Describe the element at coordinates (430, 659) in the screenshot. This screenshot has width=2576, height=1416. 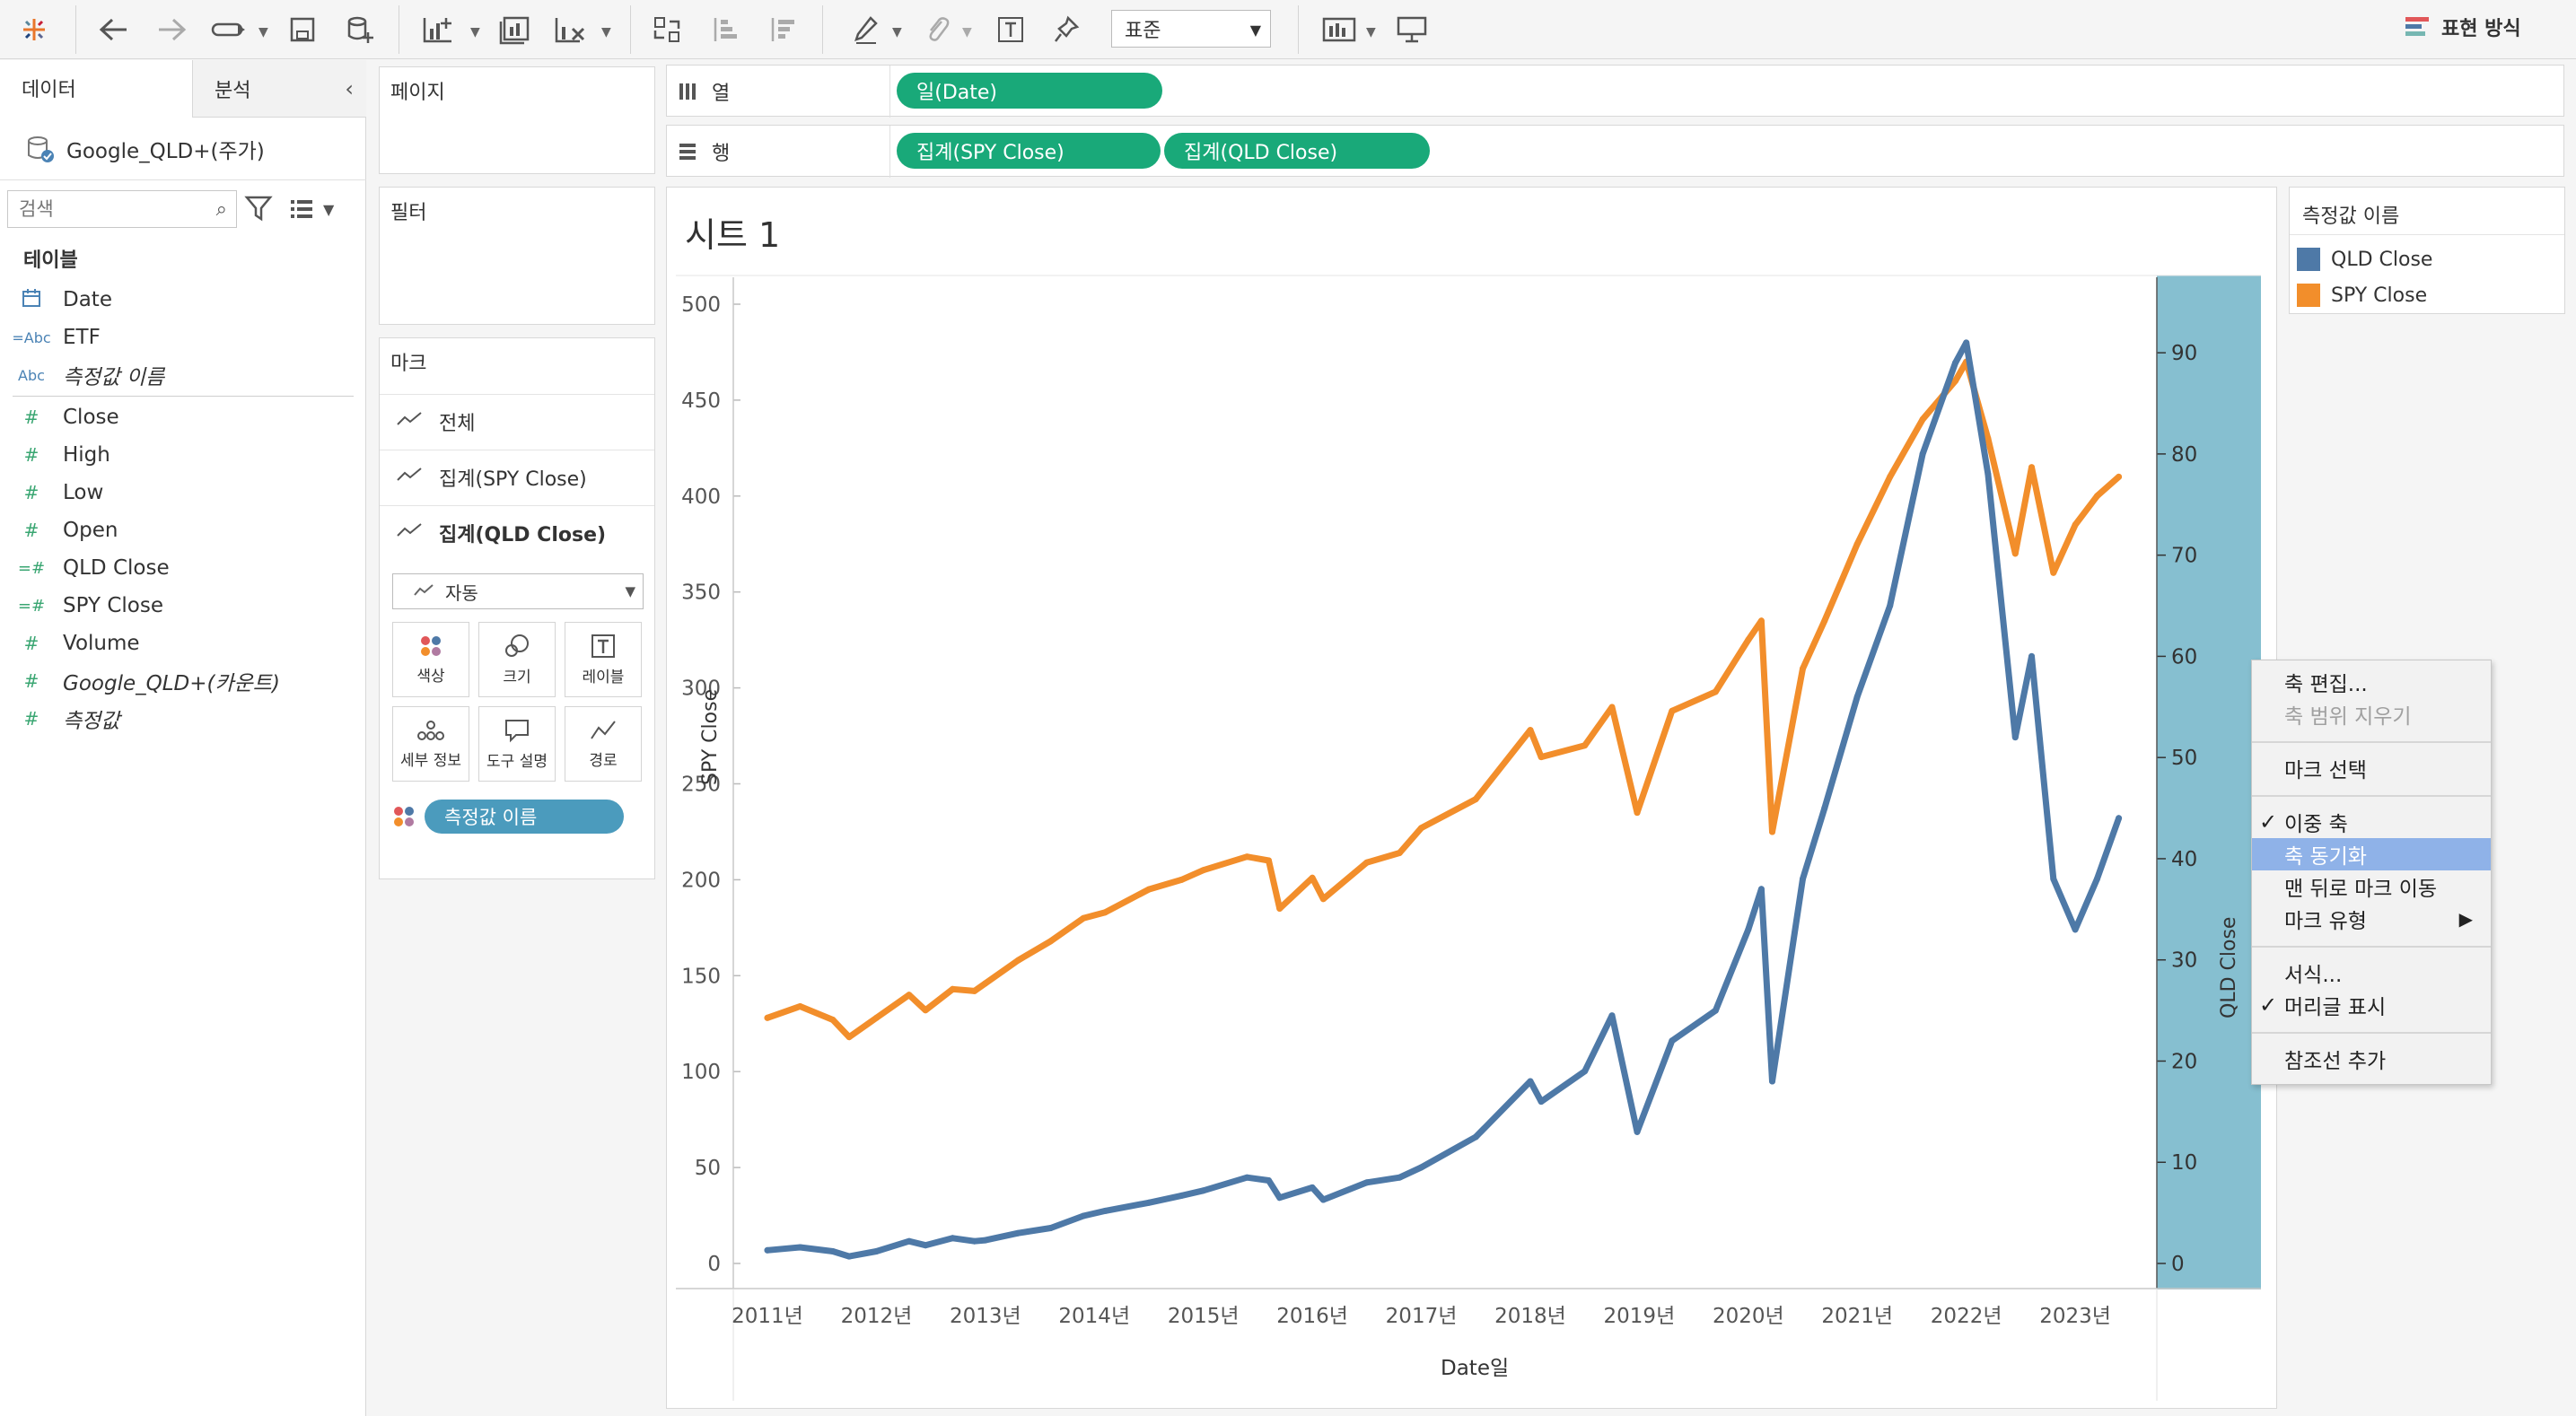
I see `color-button: 색상` at that location.